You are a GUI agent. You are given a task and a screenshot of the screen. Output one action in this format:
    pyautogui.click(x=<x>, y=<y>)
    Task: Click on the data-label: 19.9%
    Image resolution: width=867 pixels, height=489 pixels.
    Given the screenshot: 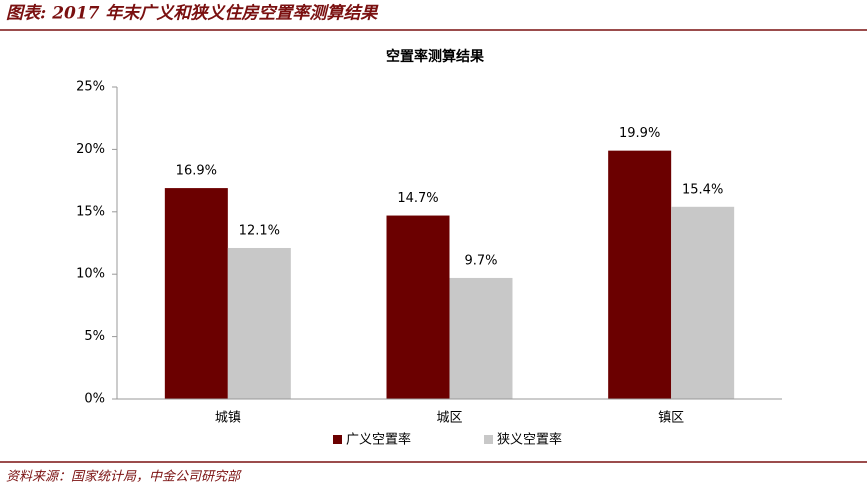 What is the action you would take?
    pyautogui.click(x=639, y=133)
    